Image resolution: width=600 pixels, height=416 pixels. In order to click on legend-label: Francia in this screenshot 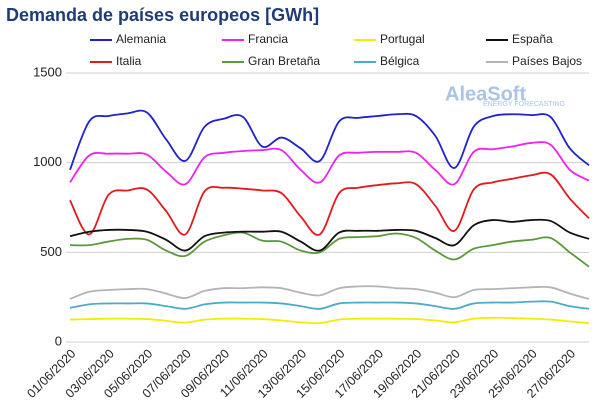, I will do `click(268, 39)`.